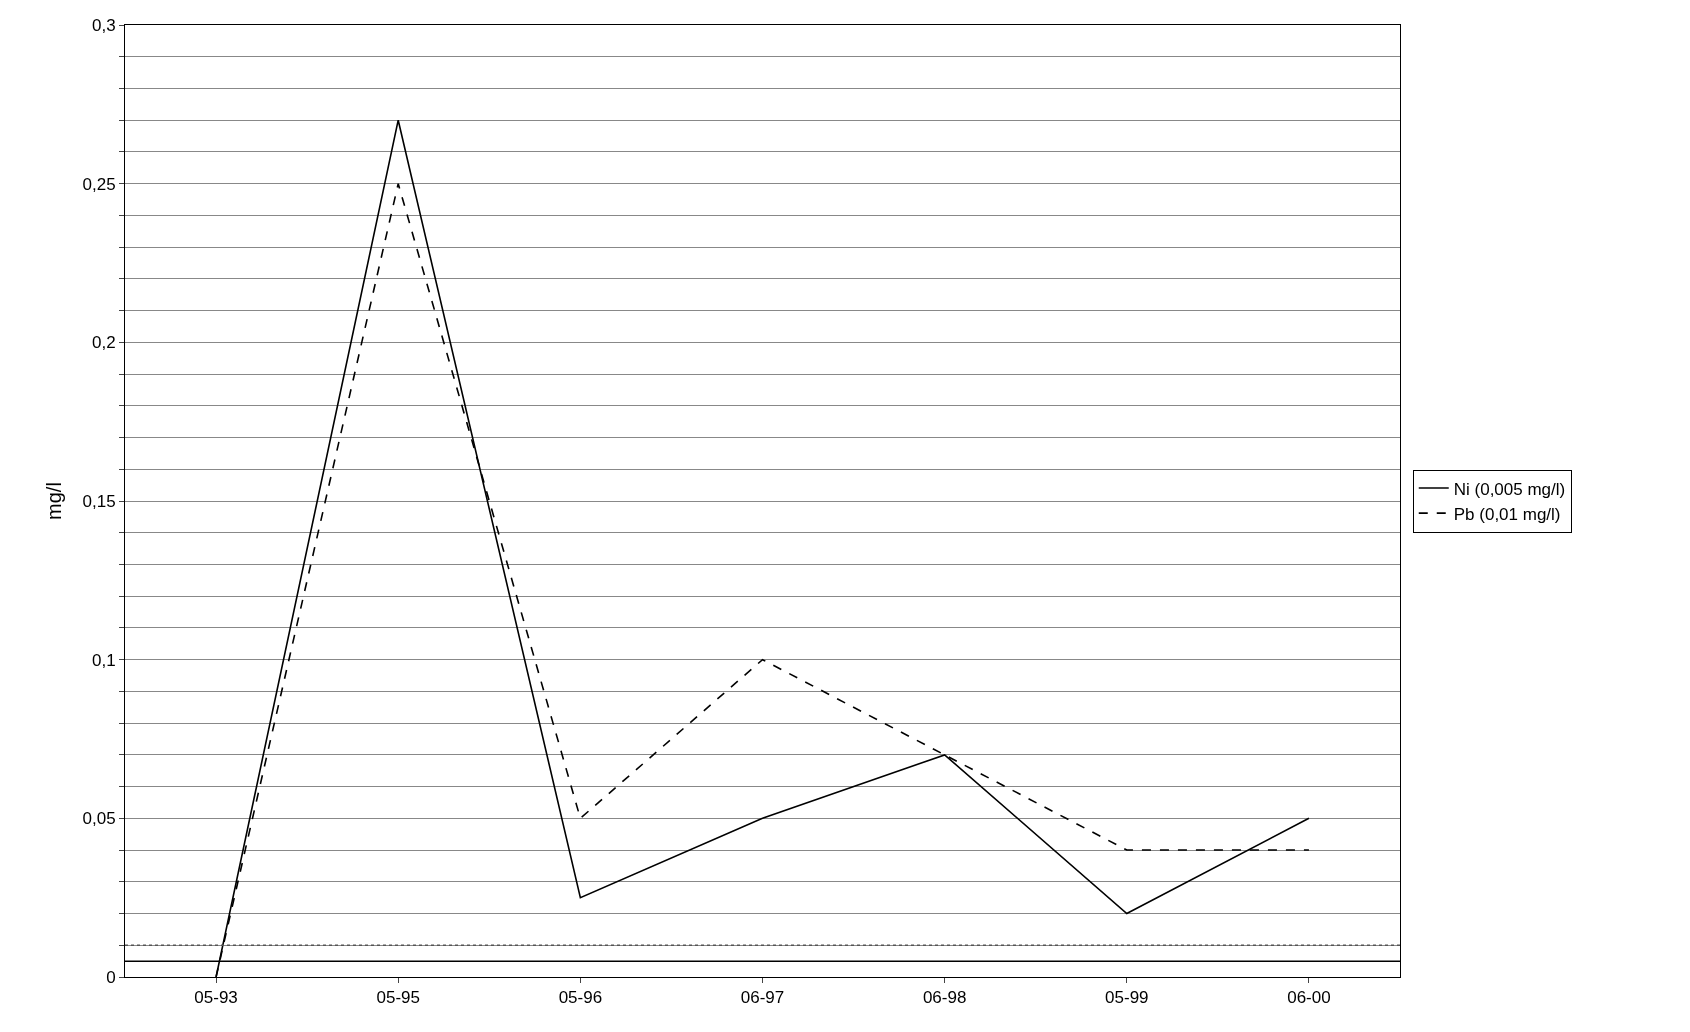  What do you see at coordinates (398, 998) in the screenshot?
I see `x-tick-label: 05-95` at bounding box center [398, 998].